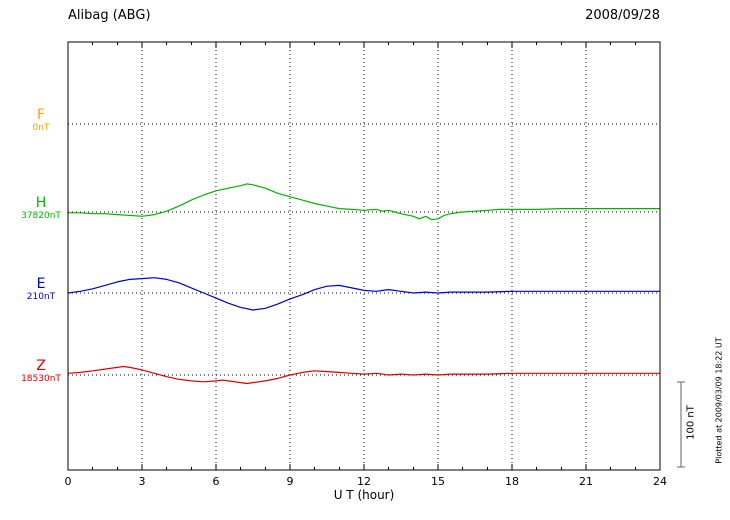 This screenshot has height=520, width=730. Describe the element at coordinates (622, 15) in the screenshot. I see `plot-date: 2008/09/28` at that location.